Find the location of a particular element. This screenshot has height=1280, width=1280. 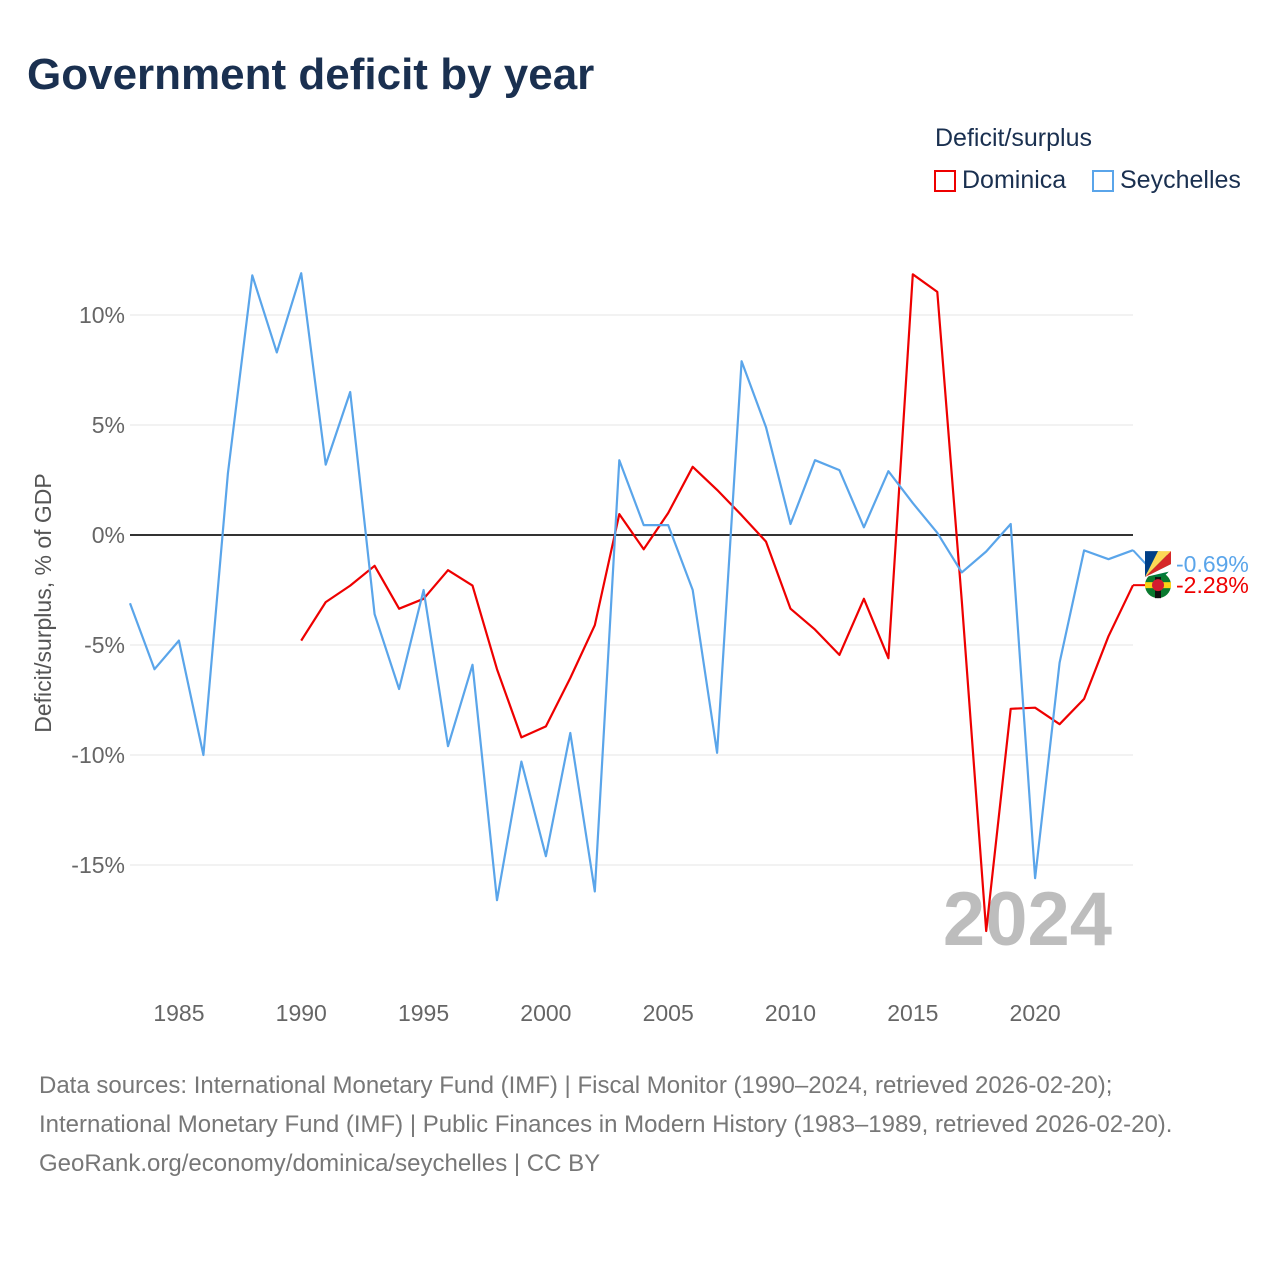

legend-label-dominica: Dominica is located at coordinates (1014, 180).